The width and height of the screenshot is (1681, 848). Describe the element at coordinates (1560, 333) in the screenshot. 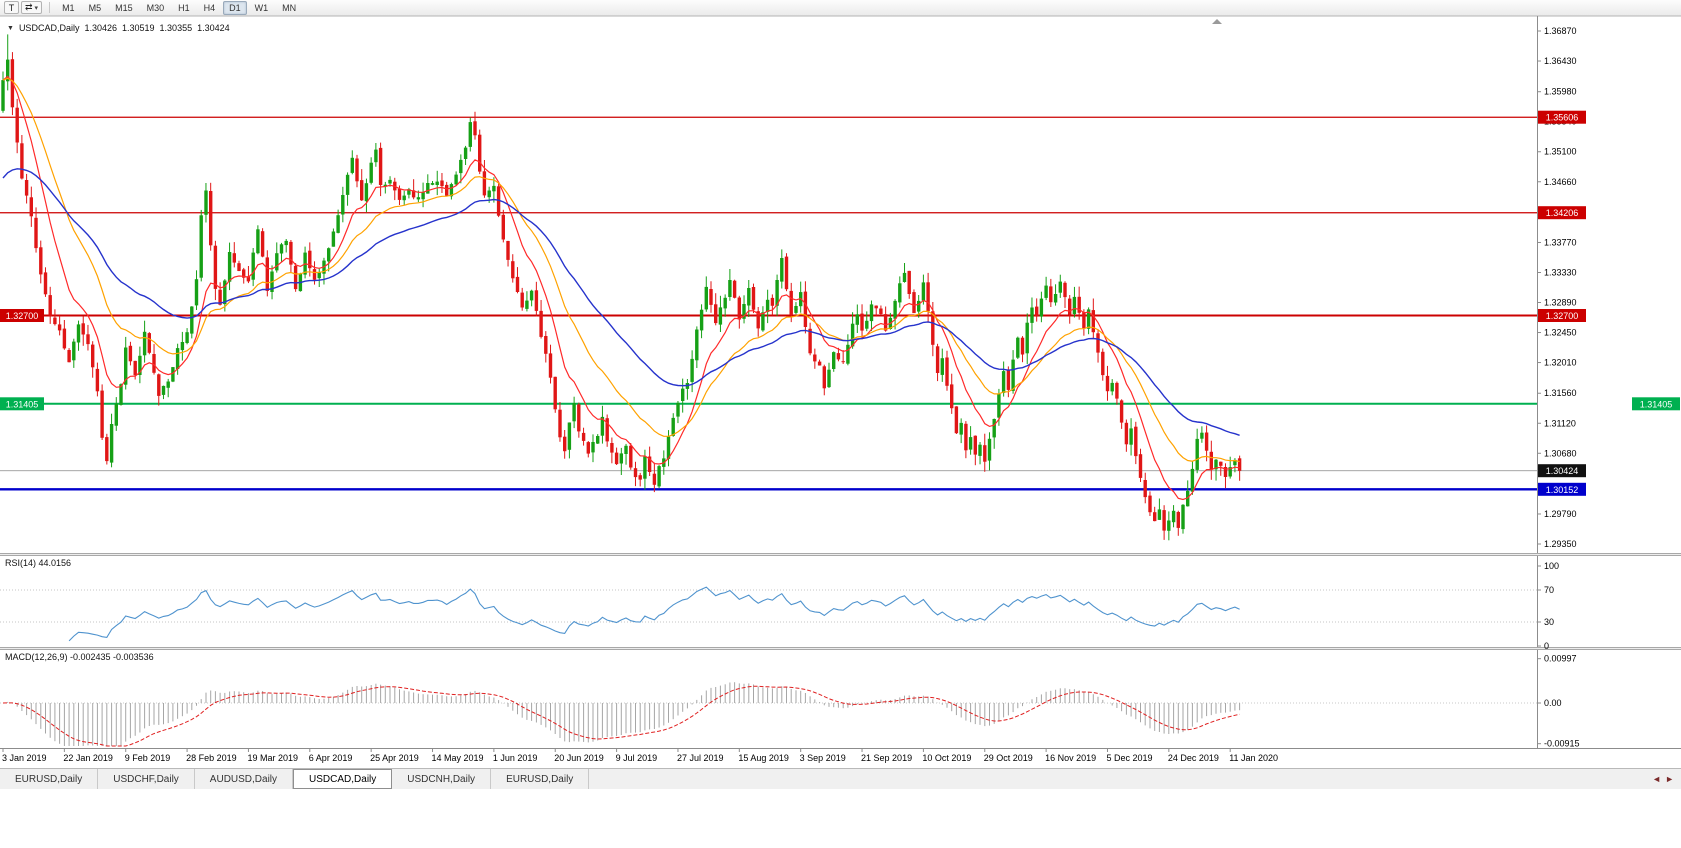

I see `svg-text: 1.32450` at that location.